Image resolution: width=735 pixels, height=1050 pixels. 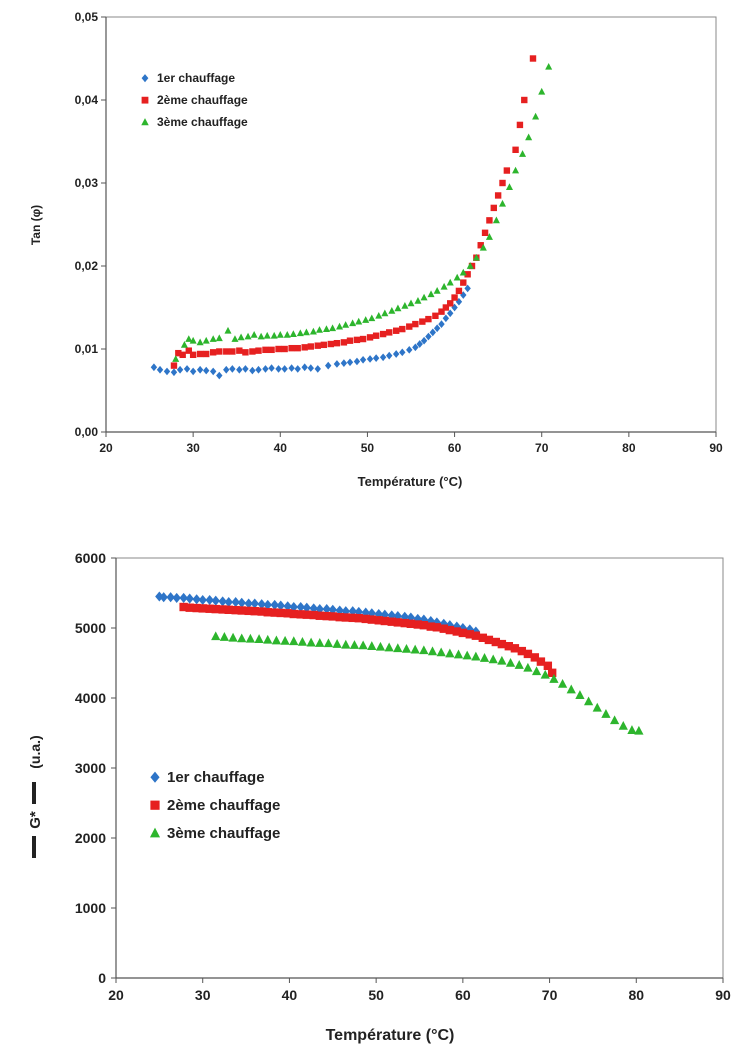 What do you see at coordinates (87, 100) in the screenshot?
I see `y-tick-label: 0,04` at bounding box center [87, 100].